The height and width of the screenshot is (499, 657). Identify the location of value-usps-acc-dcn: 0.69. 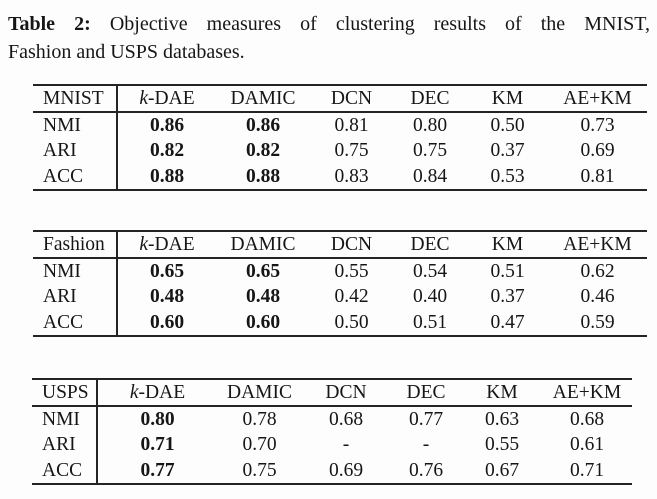
(346, 470).